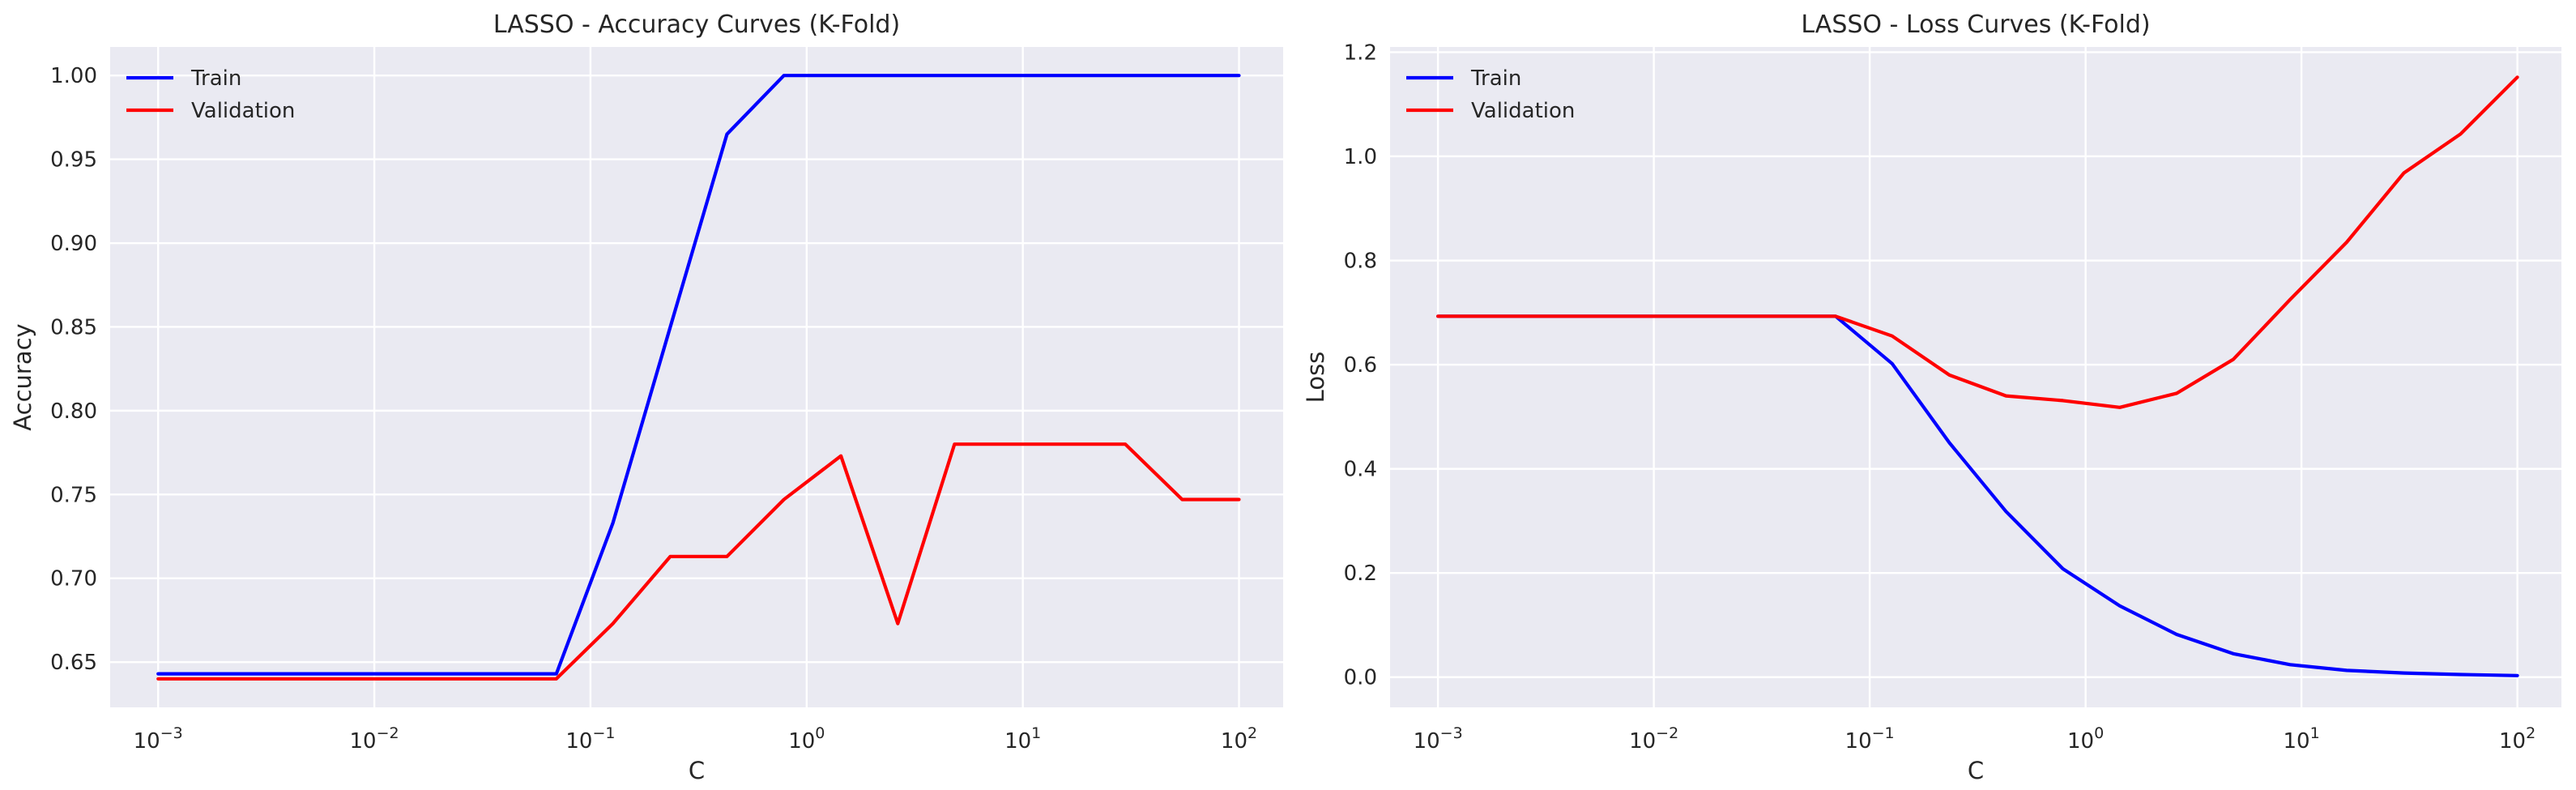  Describe the element at coordinates (1523, 111) in the screenshot. I see `loss-legend-label-validation: Validation` at that location.